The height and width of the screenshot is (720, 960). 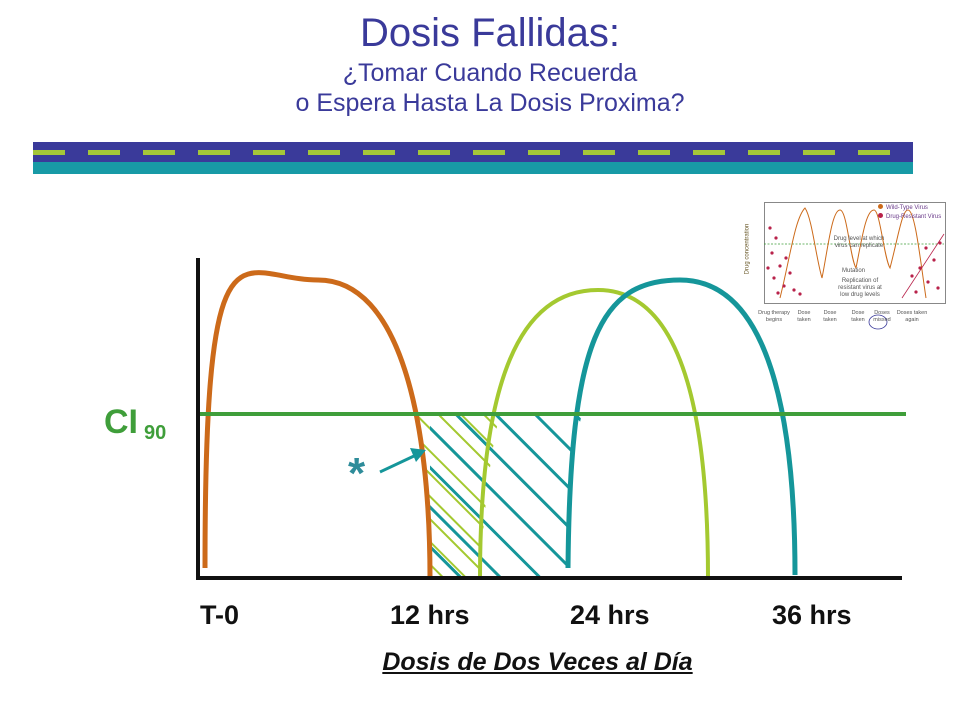 What do you see at coordinates (912, 316) in the screenshot?
I see `inset-event-5: Doses taken again` at bounding box center [912, 316].